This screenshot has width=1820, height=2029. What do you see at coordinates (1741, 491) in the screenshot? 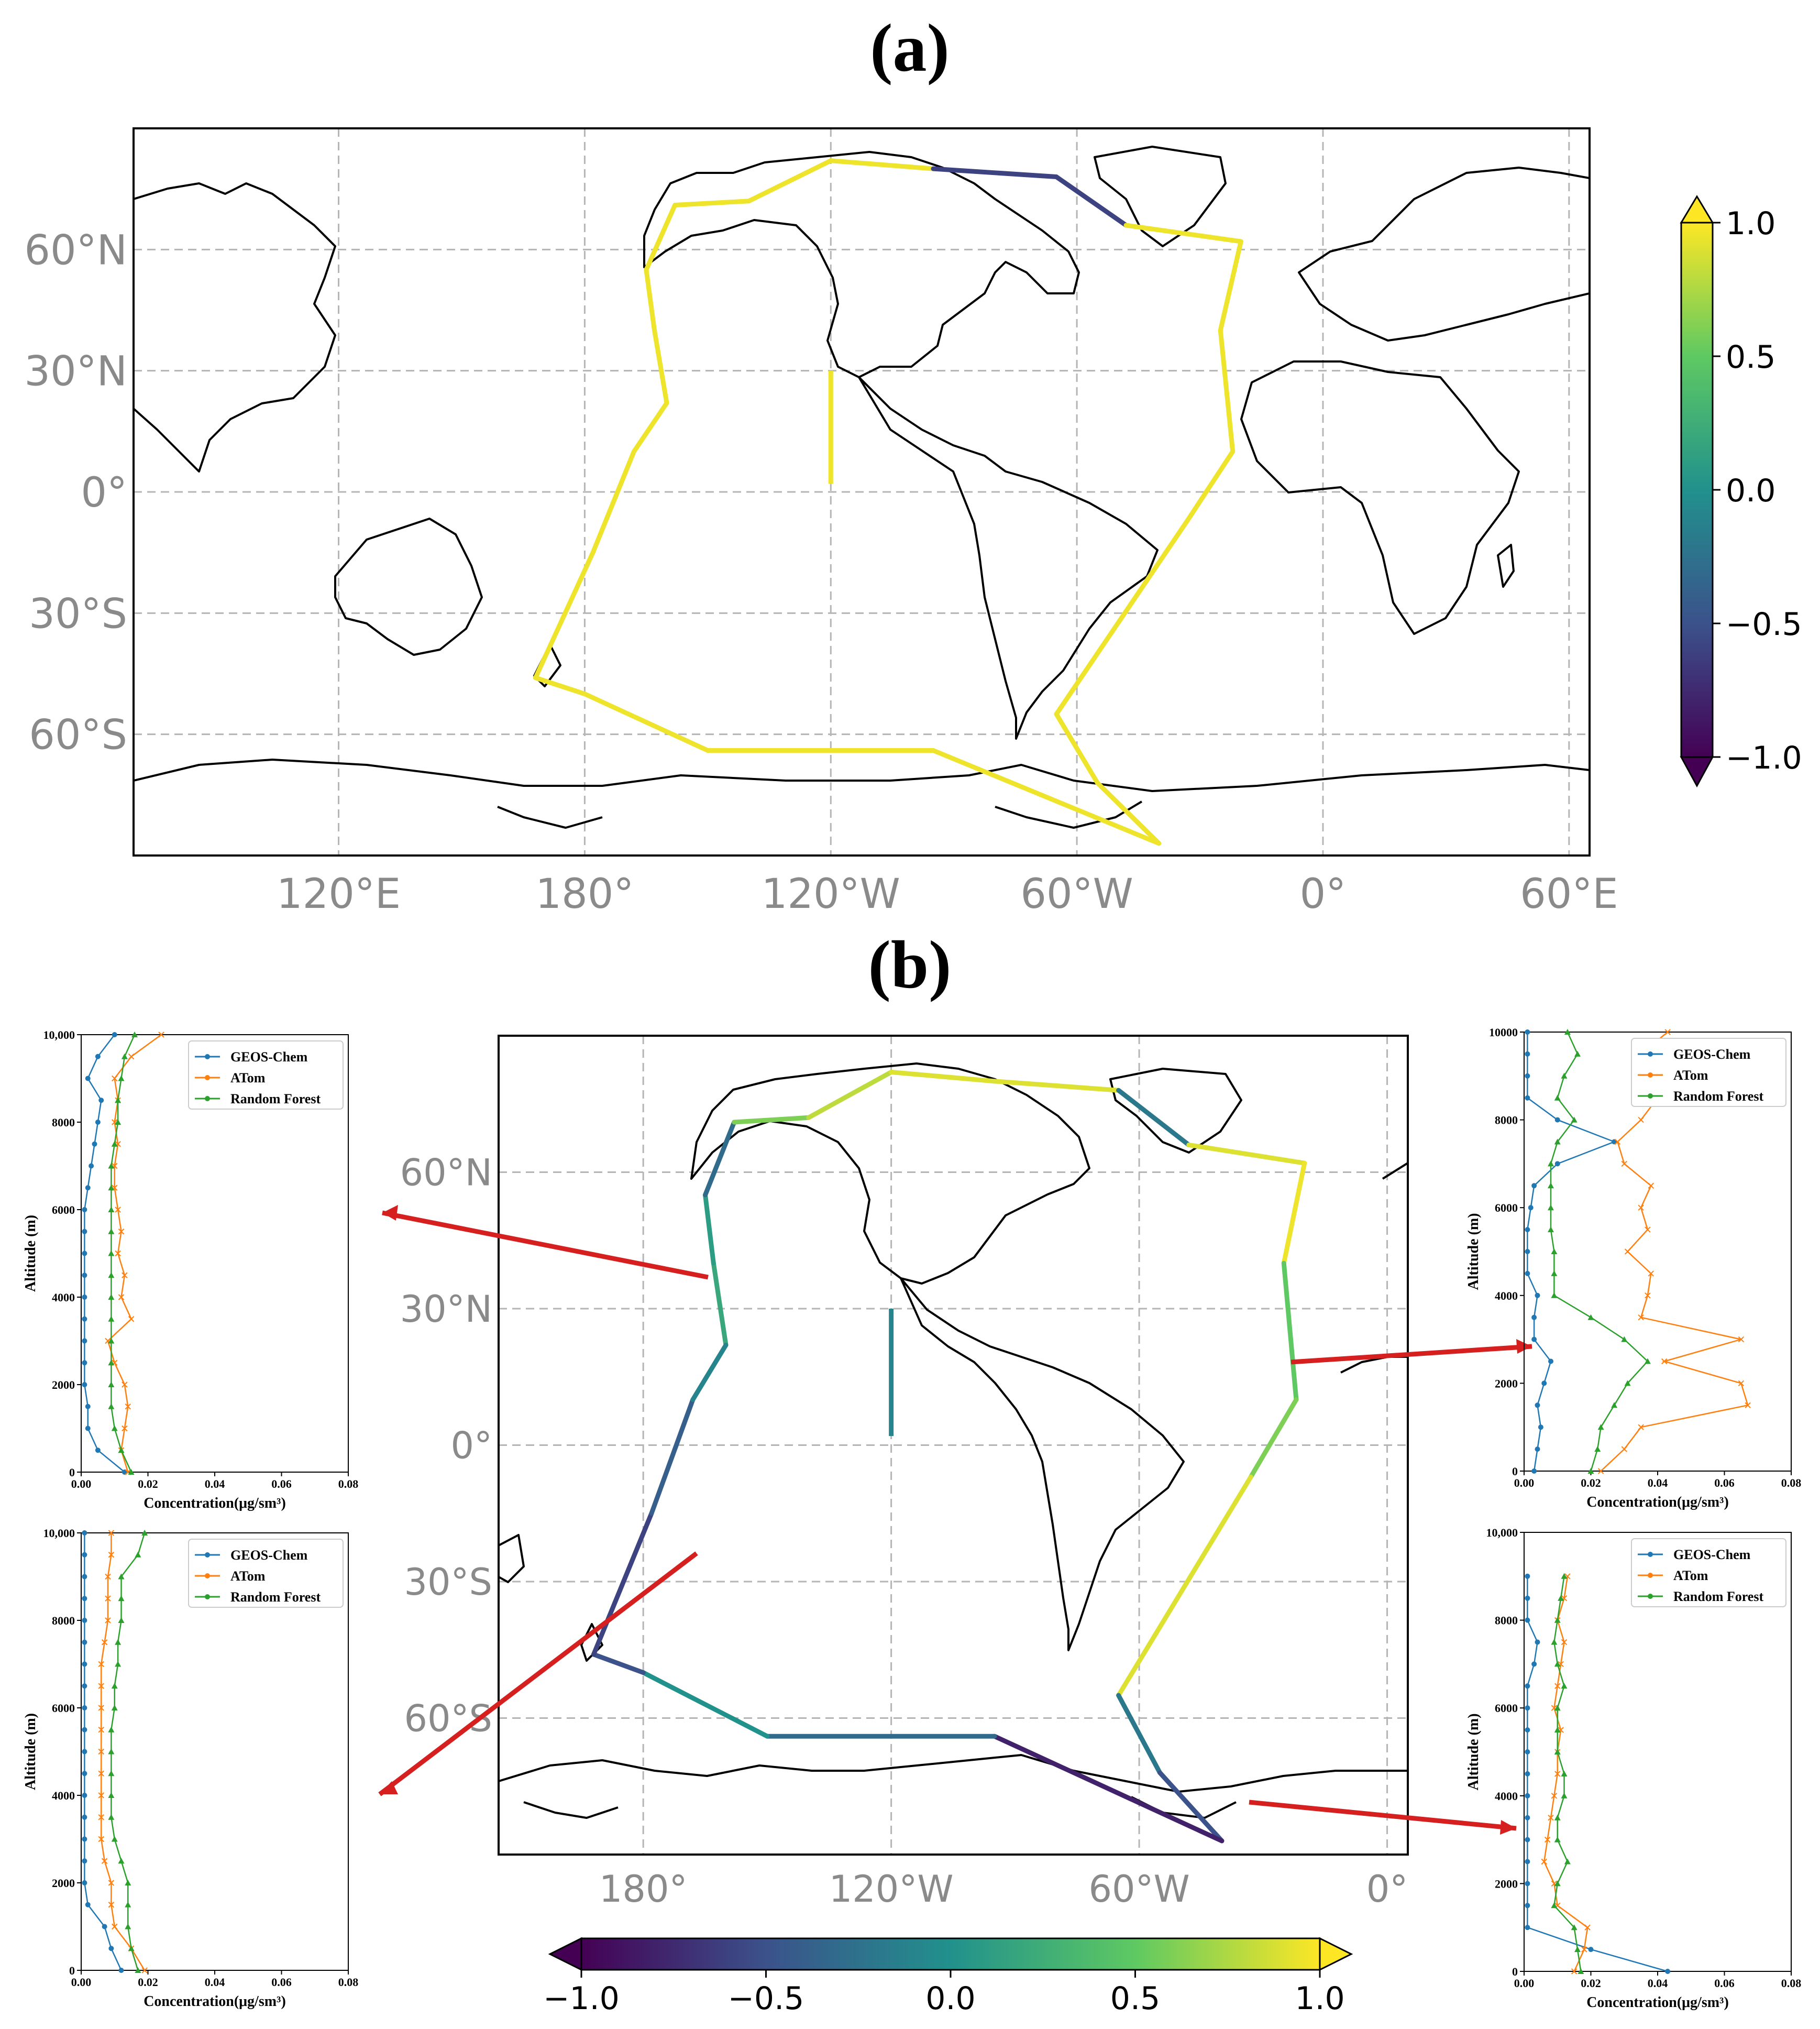
I see `colorbar-a: 1.0 0.5 0.0 −0.5 −1.0` at bounding box center [1741, 491].